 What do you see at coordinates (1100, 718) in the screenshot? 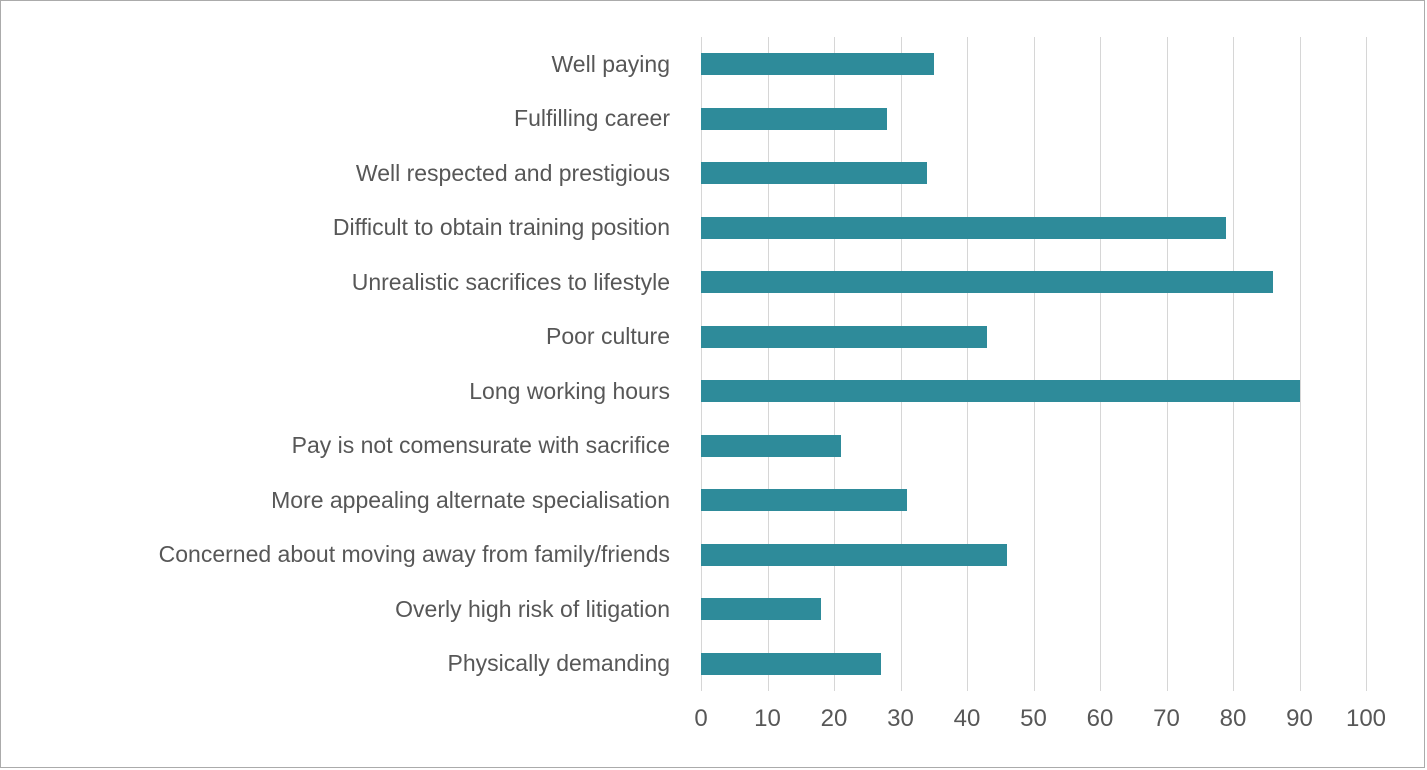
I see `x-tick-label: 60` at bounding box center [1100, 718].